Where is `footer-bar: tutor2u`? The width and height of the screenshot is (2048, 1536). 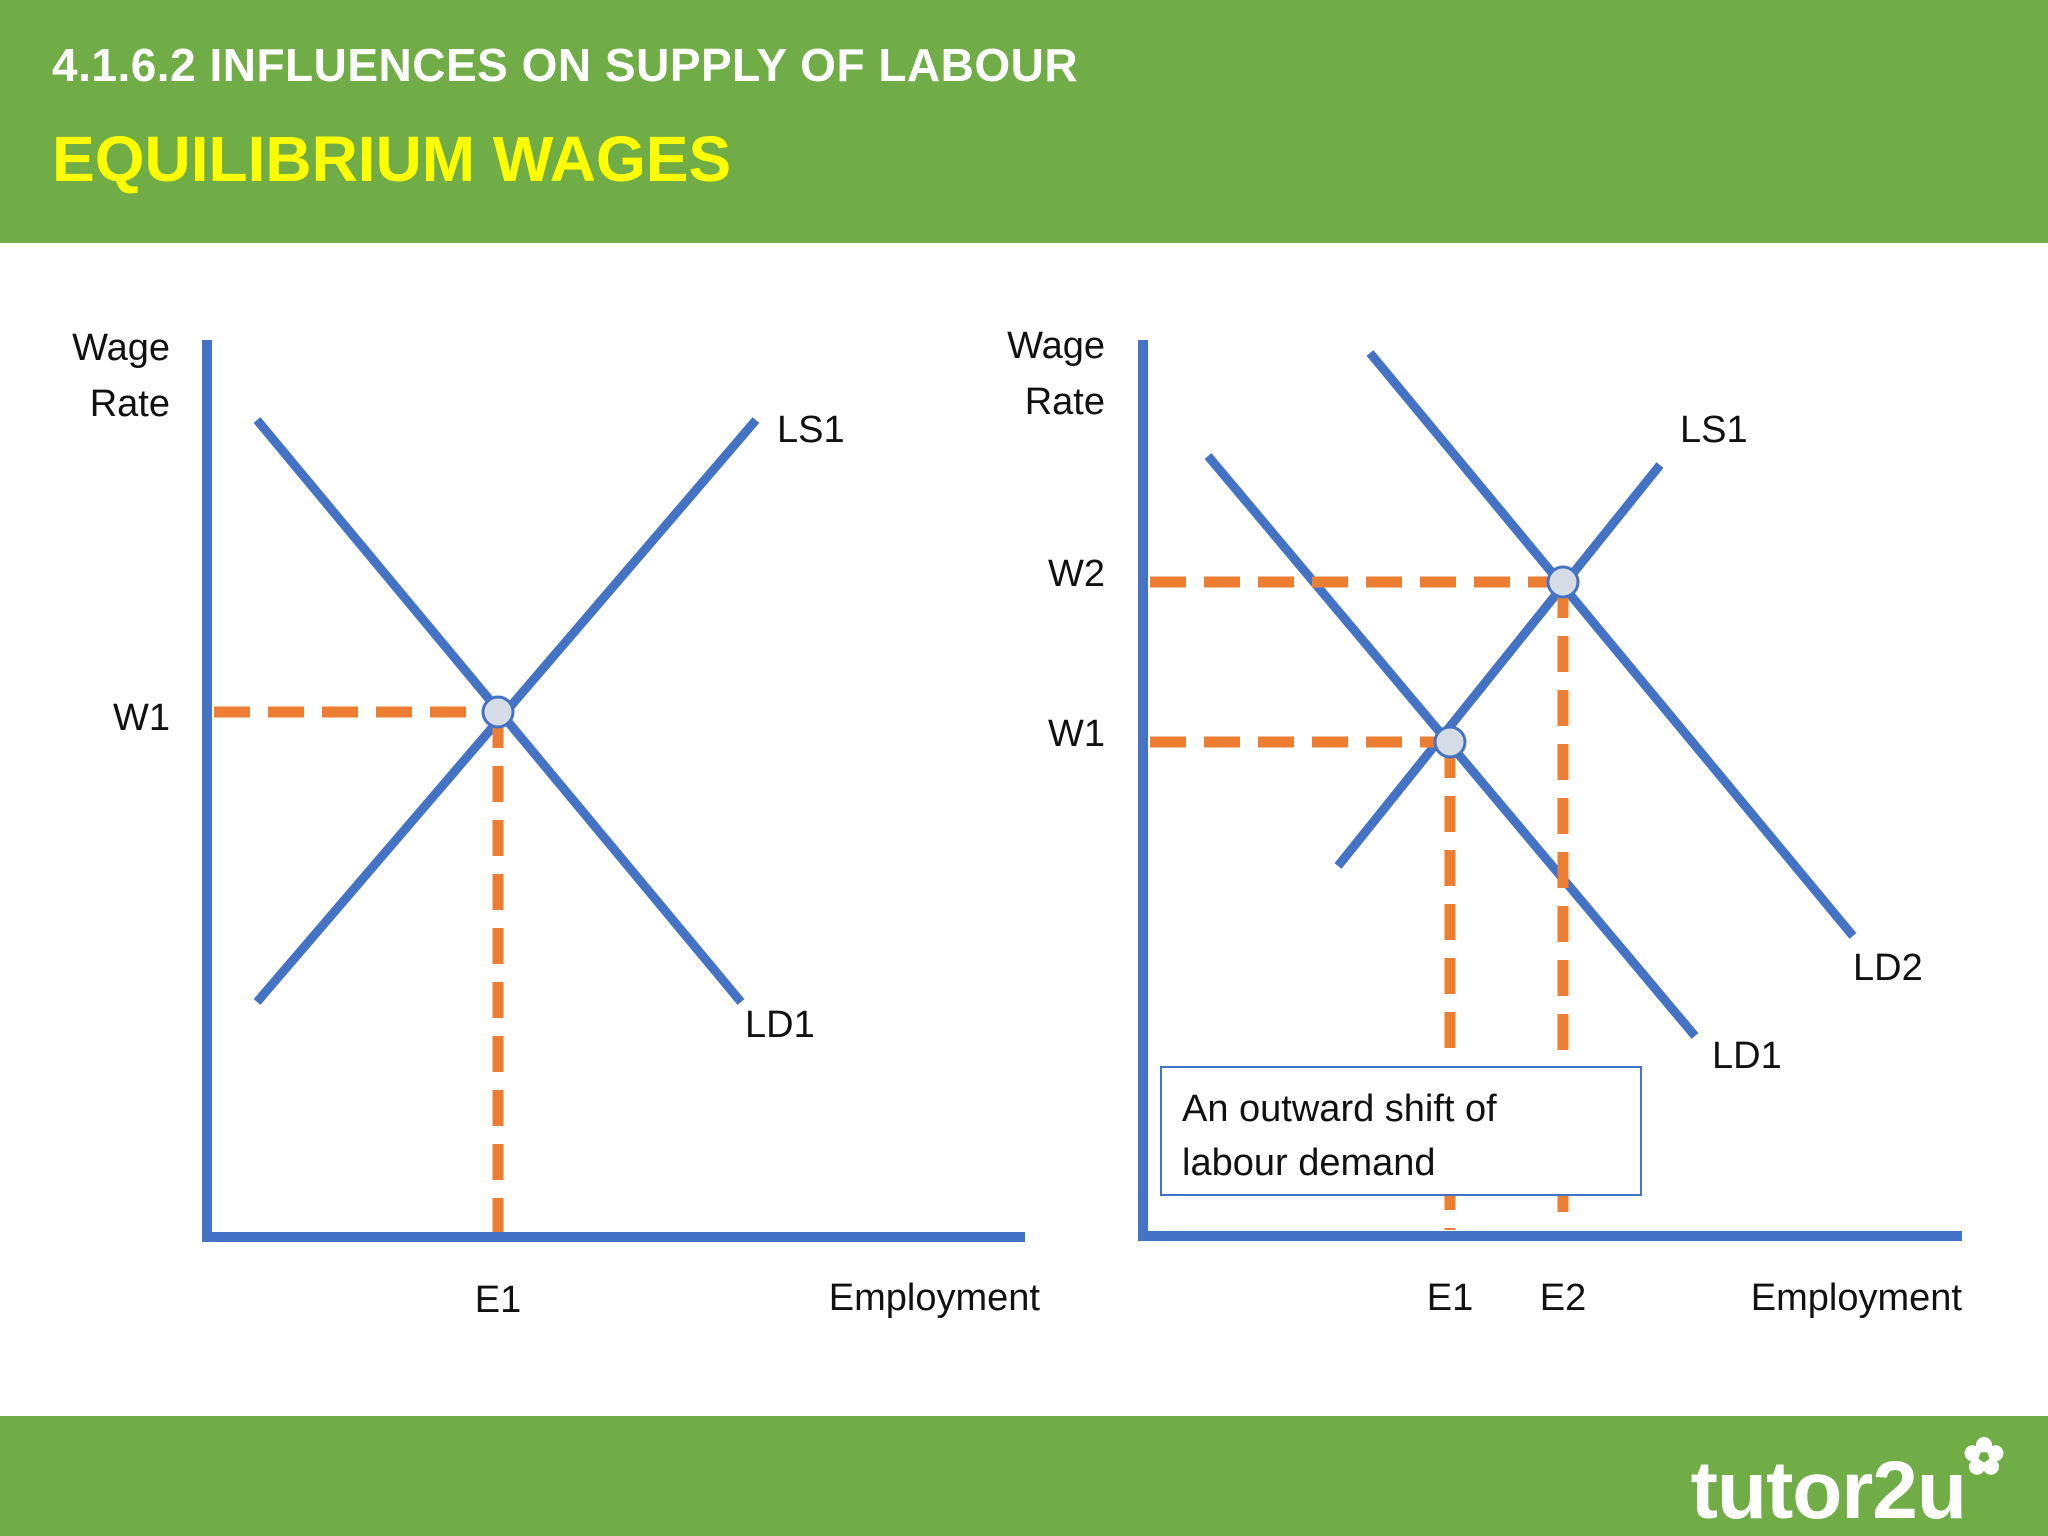
footer-bar: tutor2u is located at coordinates (1024, 1476).